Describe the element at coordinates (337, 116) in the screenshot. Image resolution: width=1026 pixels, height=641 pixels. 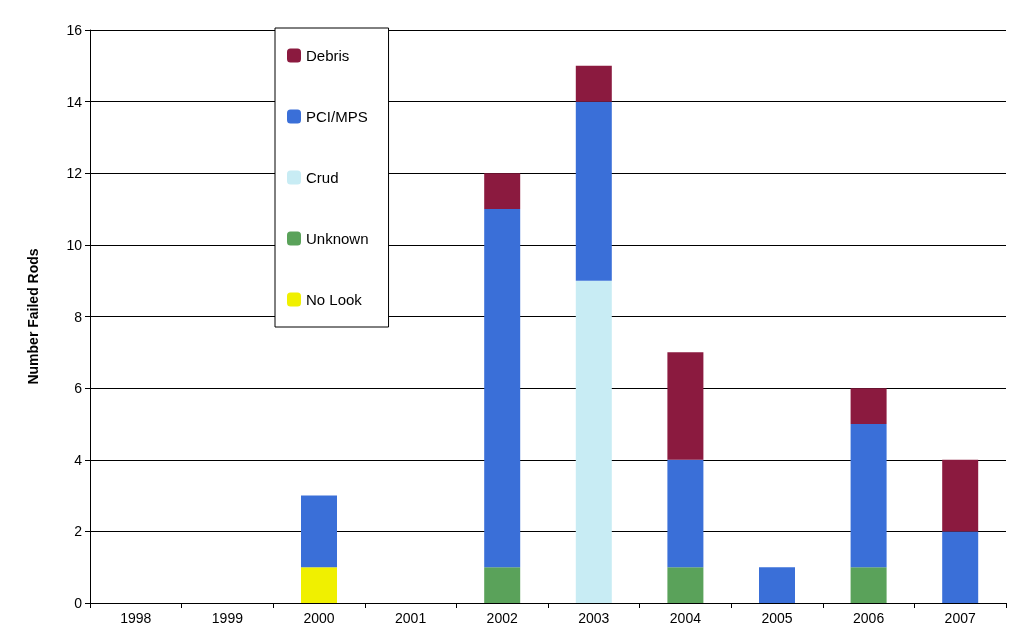
I see `legend-label: PCI/MPS` at that location.